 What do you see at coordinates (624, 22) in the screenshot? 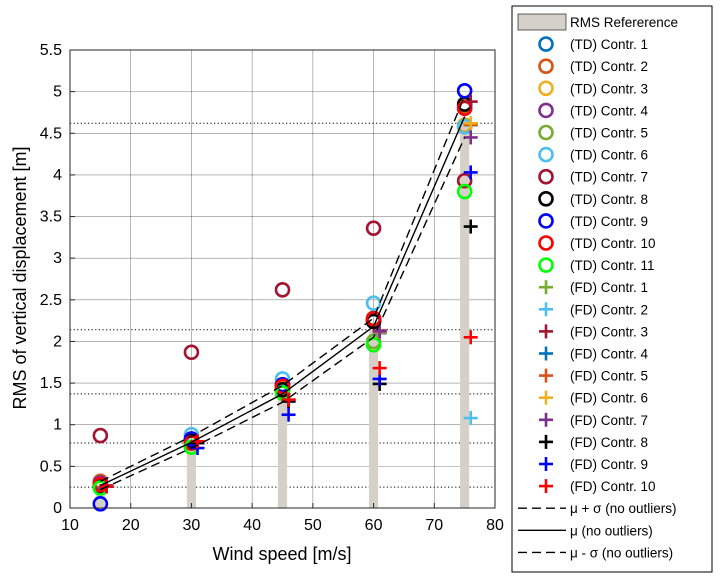
I see `legend-label: RMS Refererence` at bounding box center [624, 22].